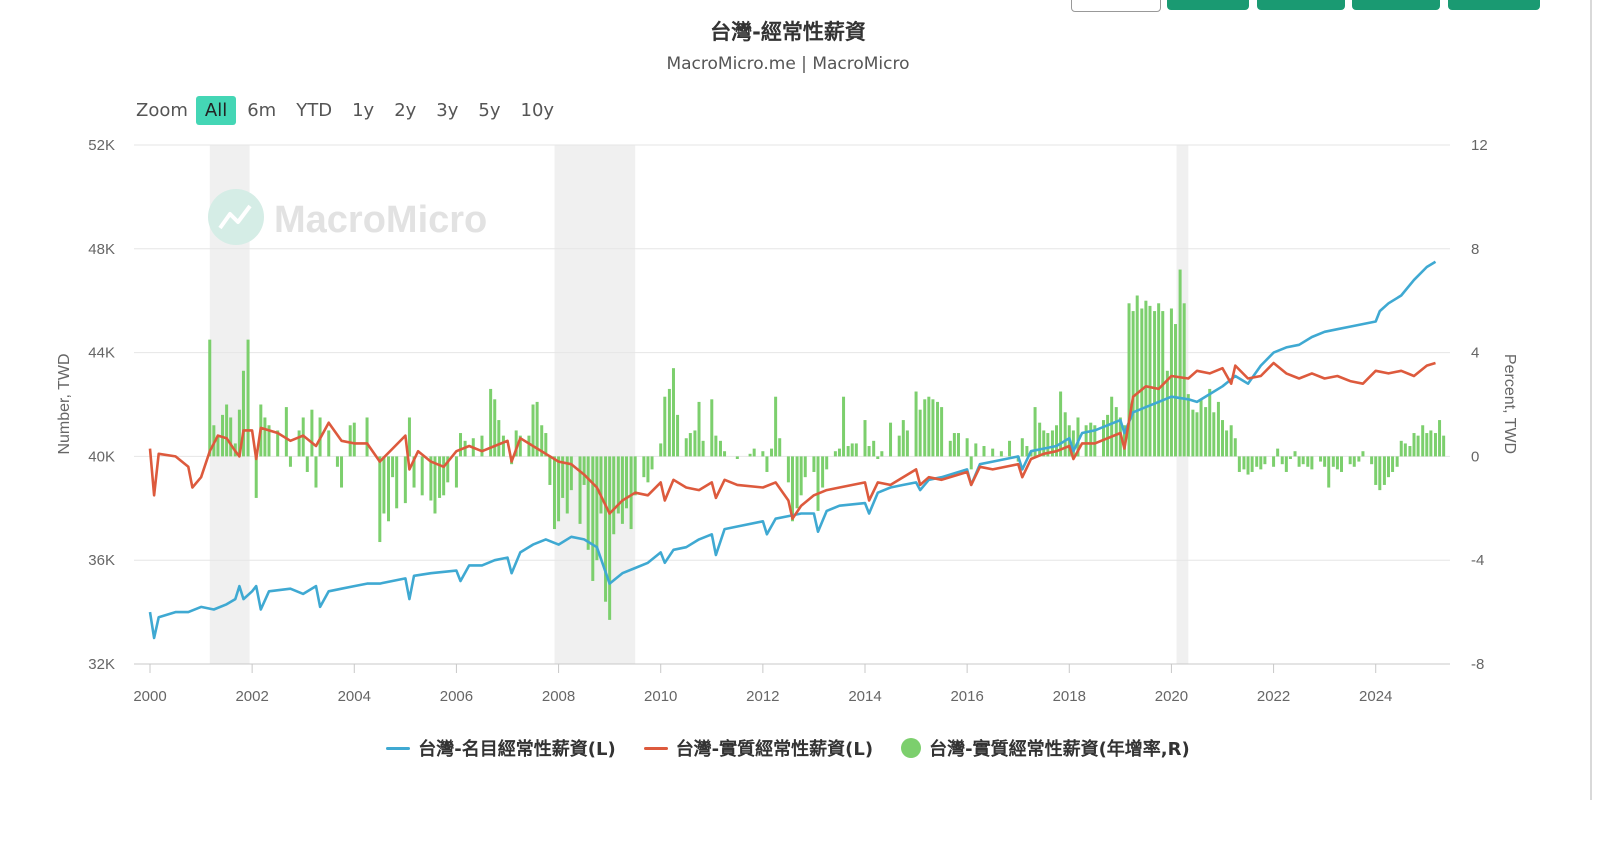 Image resolution: width=1614 pixels, height=846 pixels. I want to click on legend-dot-icon, so click(911, 748).